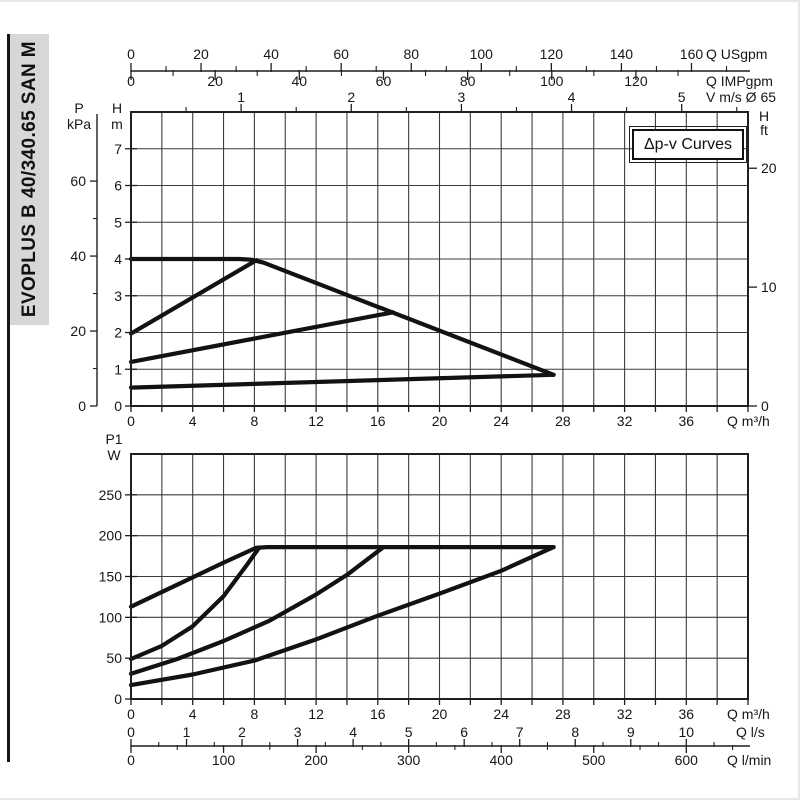  What do you see at coordinates (78, 331) in the screenshot?
I see `kpa-tick-label: 20` at bounding box center [78, 331].